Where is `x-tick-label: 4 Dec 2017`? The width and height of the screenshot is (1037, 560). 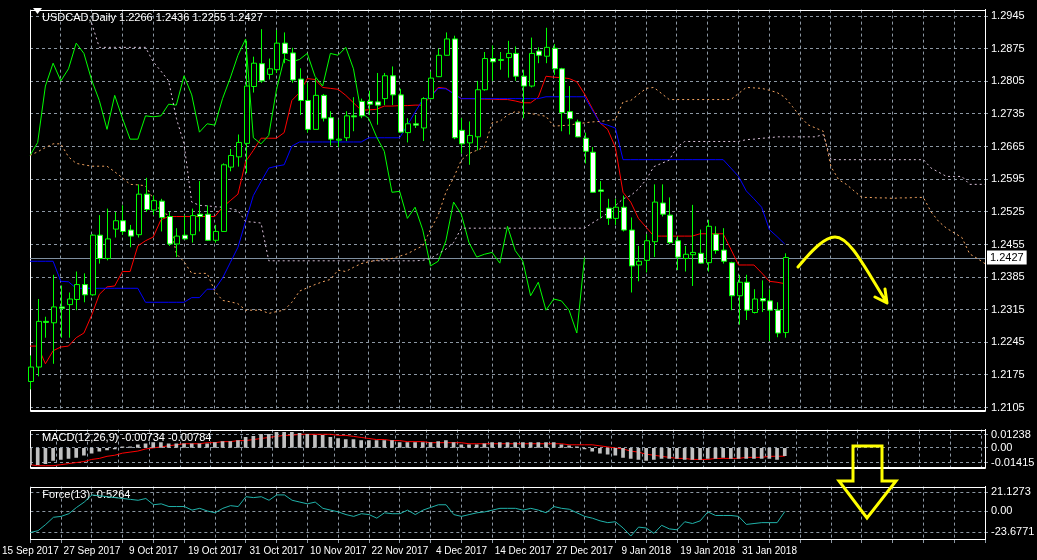
x-tick-label: 4 Dec 2017 is located at coordinates (461, 550).